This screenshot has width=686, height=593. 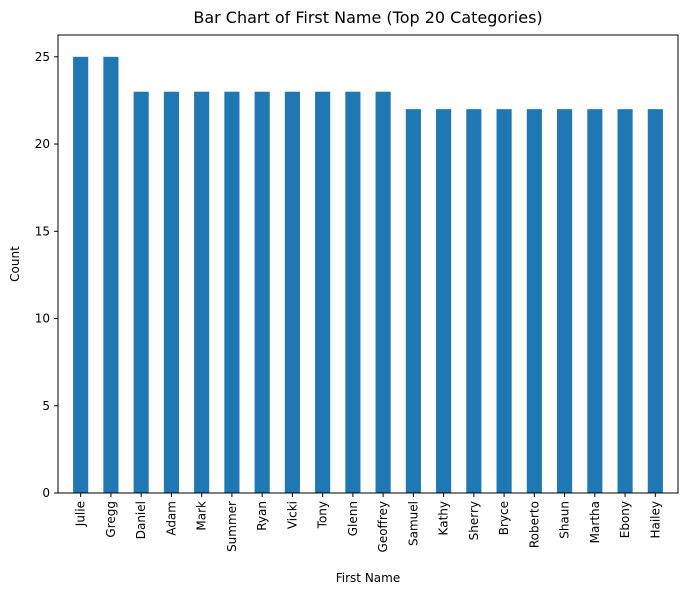 What do you see at coordinates (42, 319) in the screenshot?
I see `y-tick-label: 10` at bounding box center [42, 319].